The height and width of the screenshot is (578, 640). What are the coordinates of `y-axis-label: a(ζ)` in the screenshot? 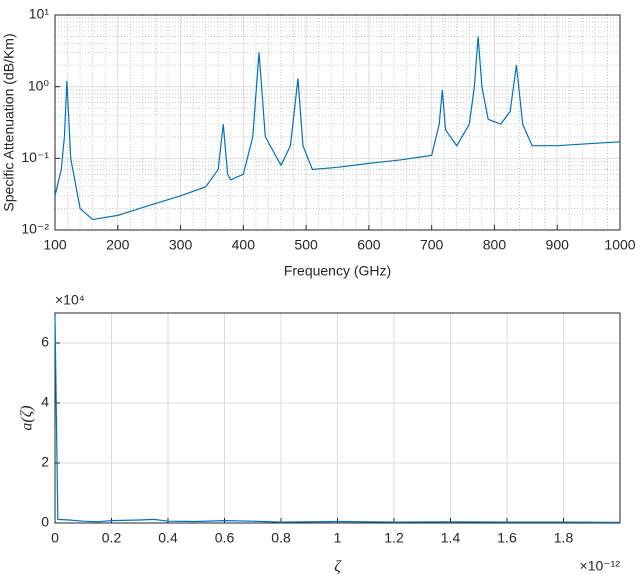 It's located at (27, 417).